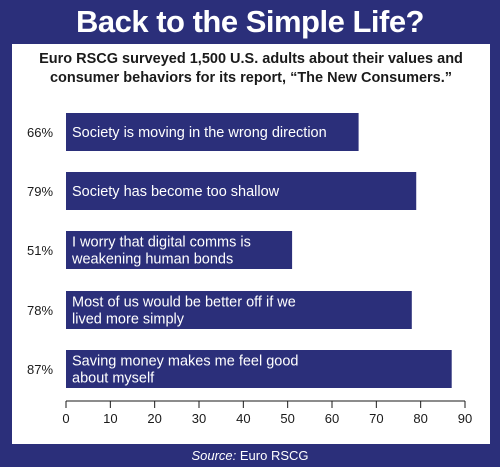  I want to click on source-label: Source:, so click(214, 455).